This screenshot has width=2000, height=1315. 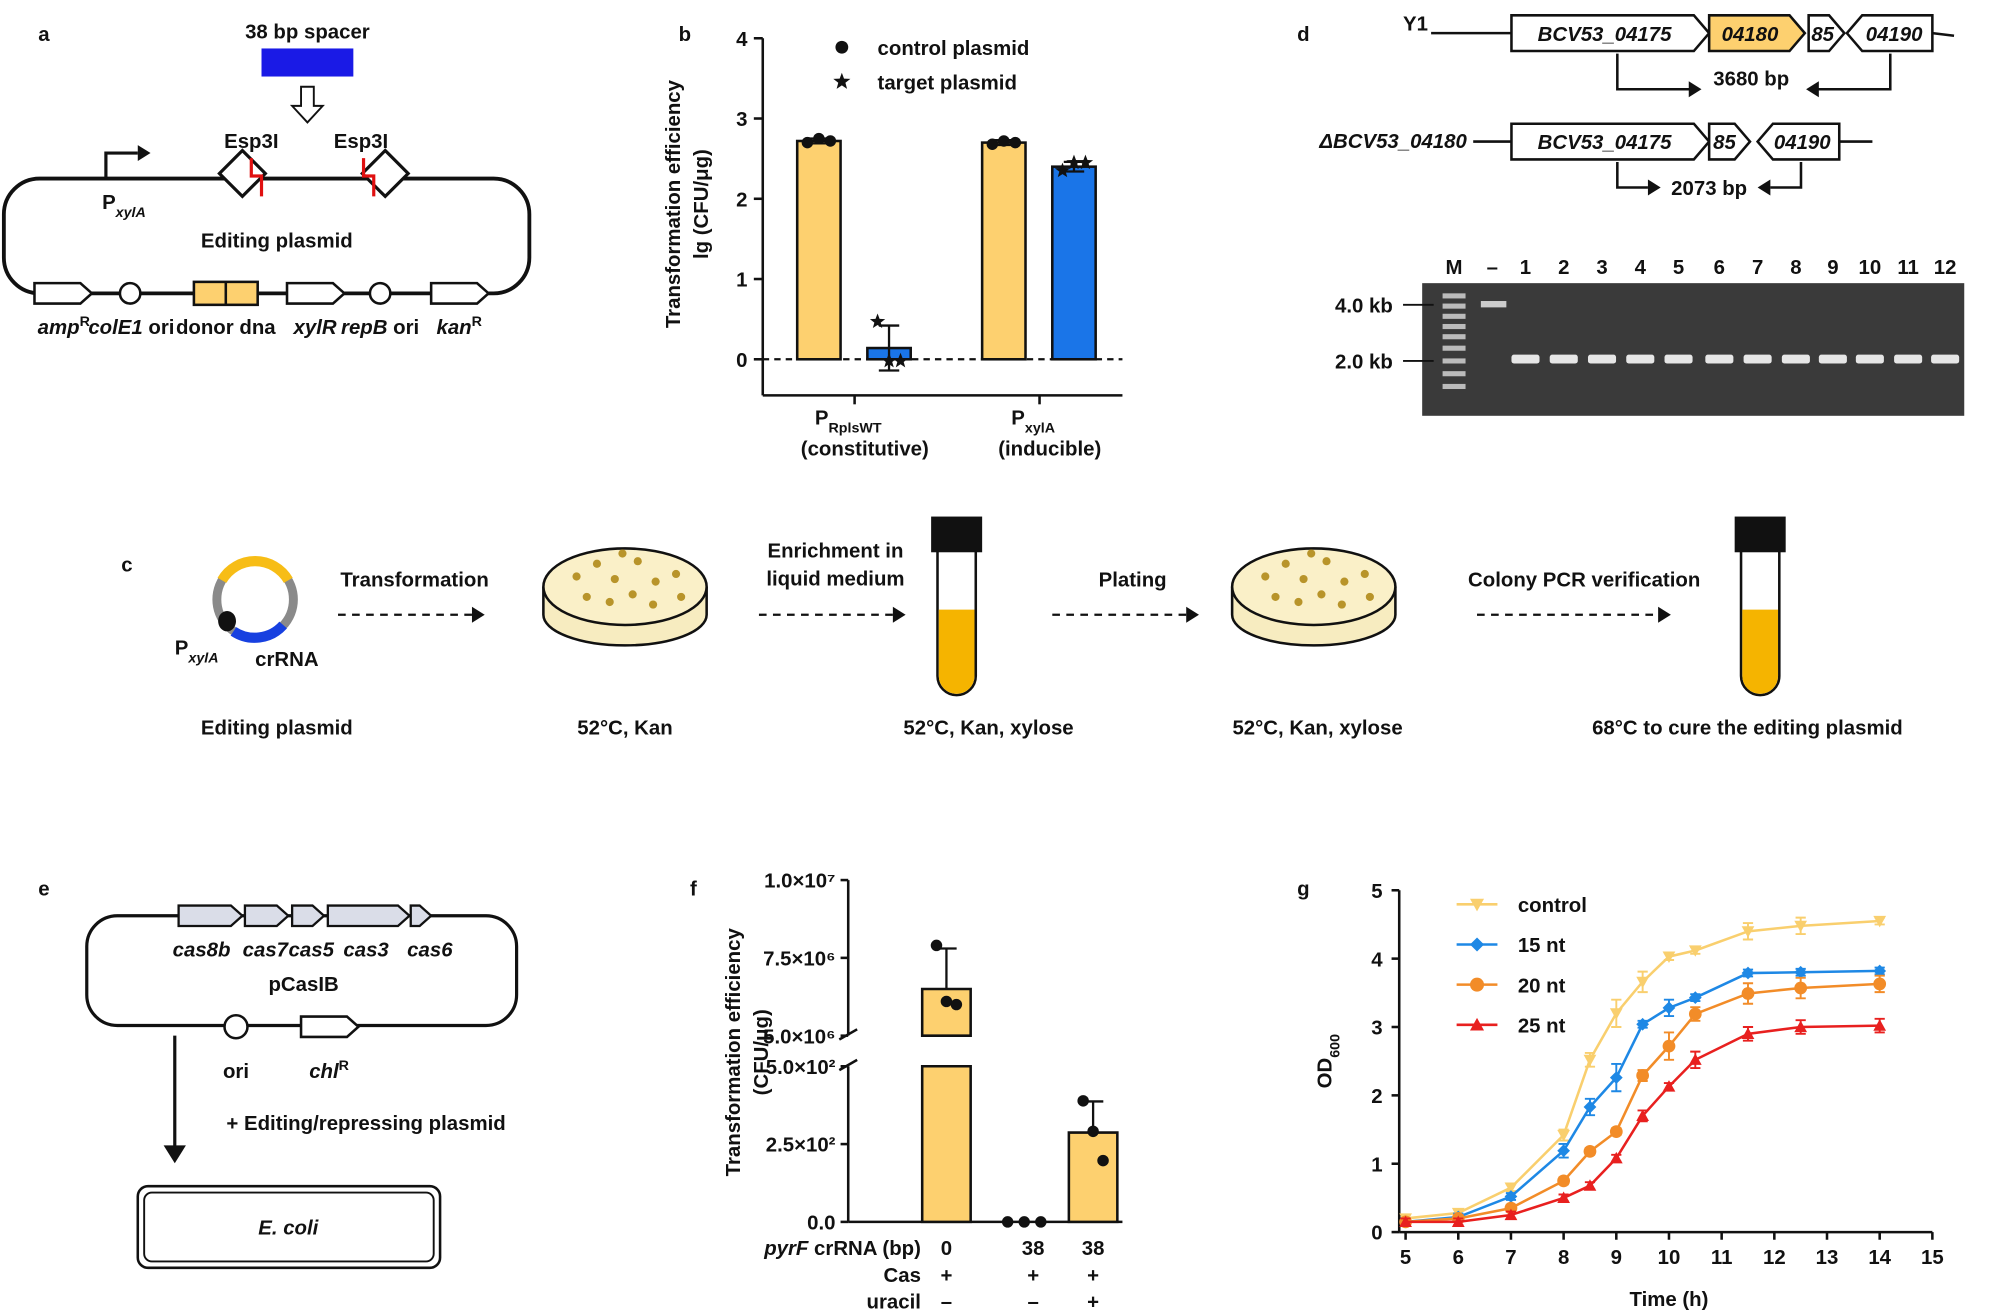 I want to click on legend-label: control, so click(x=1552, y=906).